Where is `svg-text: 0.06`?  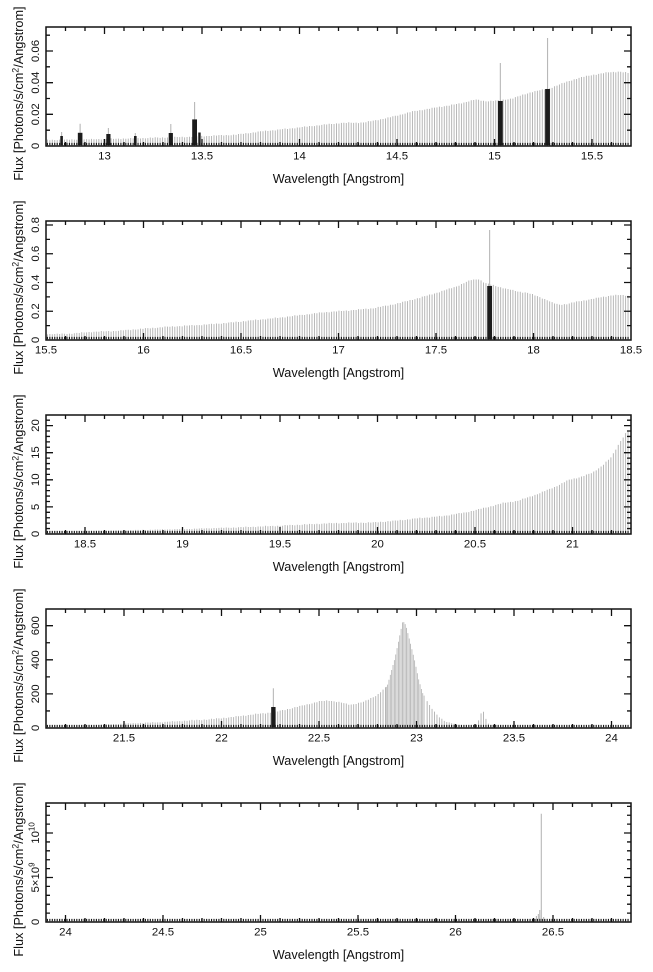
svg-text: 0.06 is located at coordinates (36, 51).